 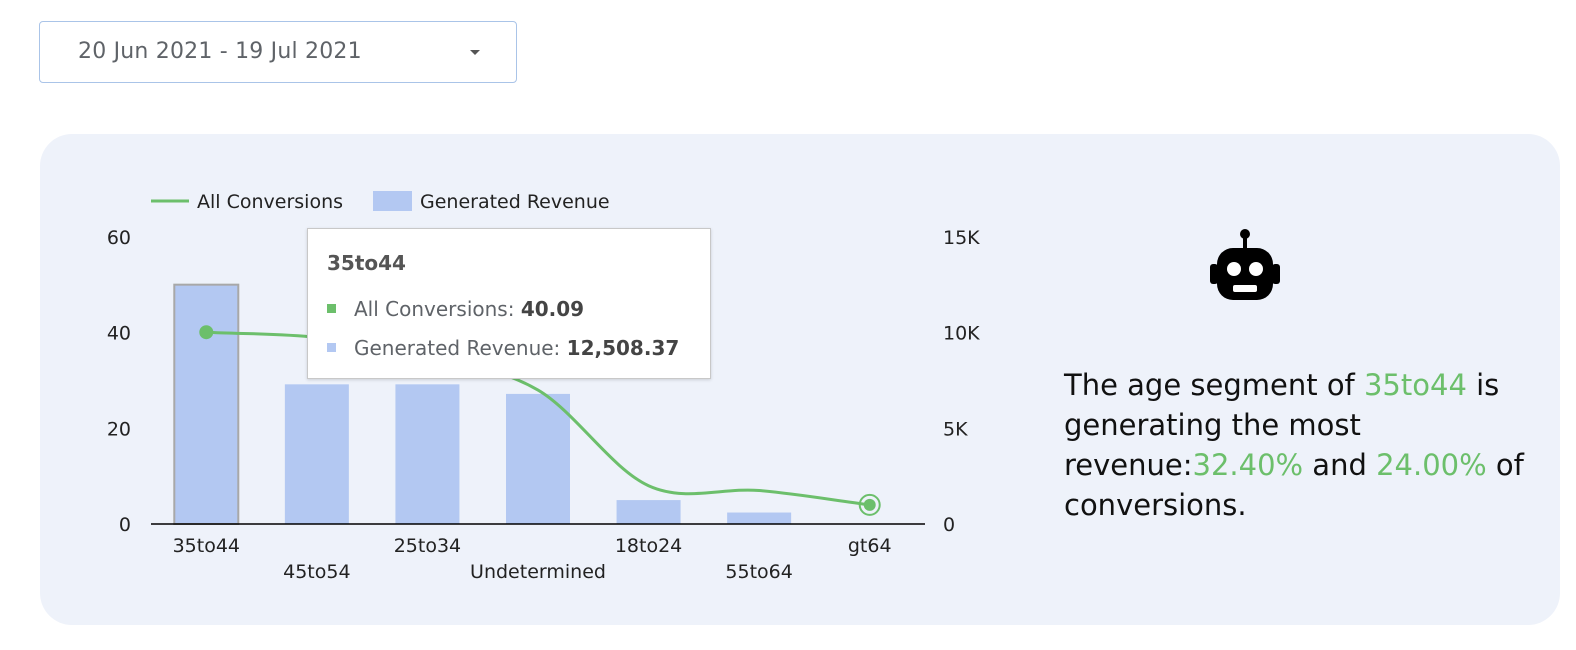 What do you see at coordinates (949, 525) in the screenshot?
I see `y-right-tick-label: 0` at bounding box center [949, 525].